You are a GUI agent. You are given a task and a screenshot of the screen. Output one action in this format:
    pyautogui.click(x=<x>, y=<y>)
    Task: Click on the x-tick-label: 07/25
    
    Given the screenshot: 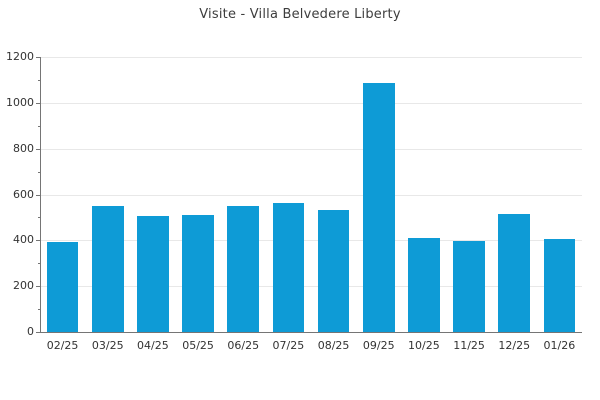 What is the action you would take?
    pyautogui.click(x=288, y=345)
    